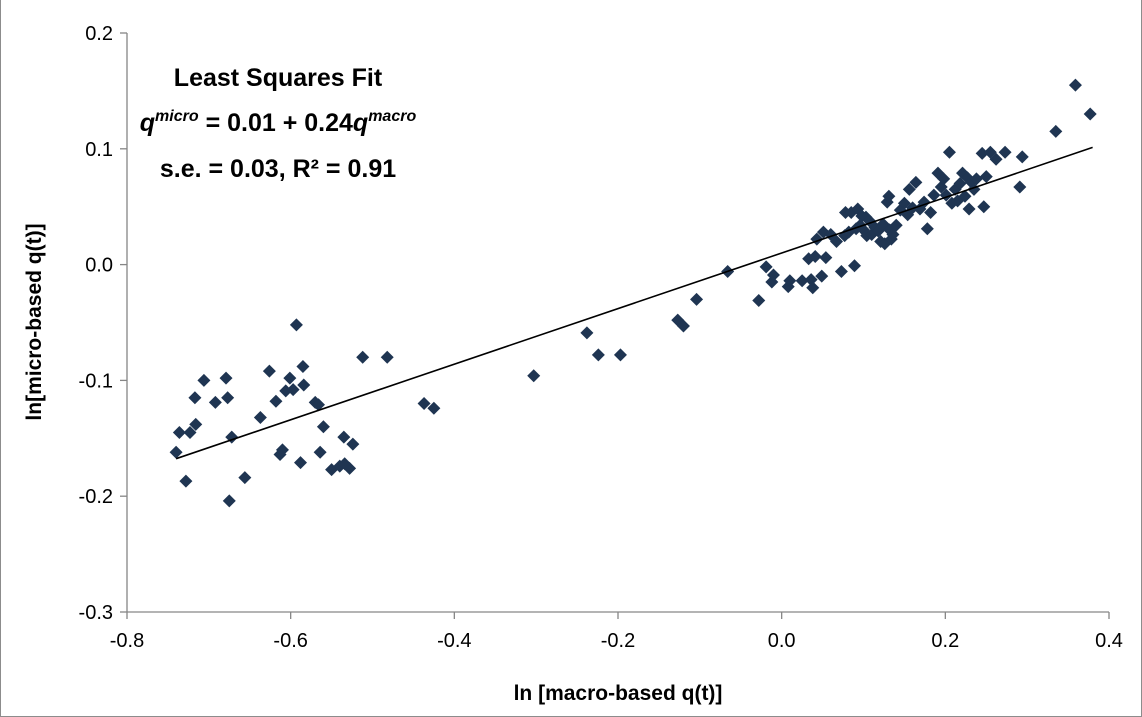 The image size is (1142, 717). I want to click on x-tick-label: -0.8, so click(127, 641).